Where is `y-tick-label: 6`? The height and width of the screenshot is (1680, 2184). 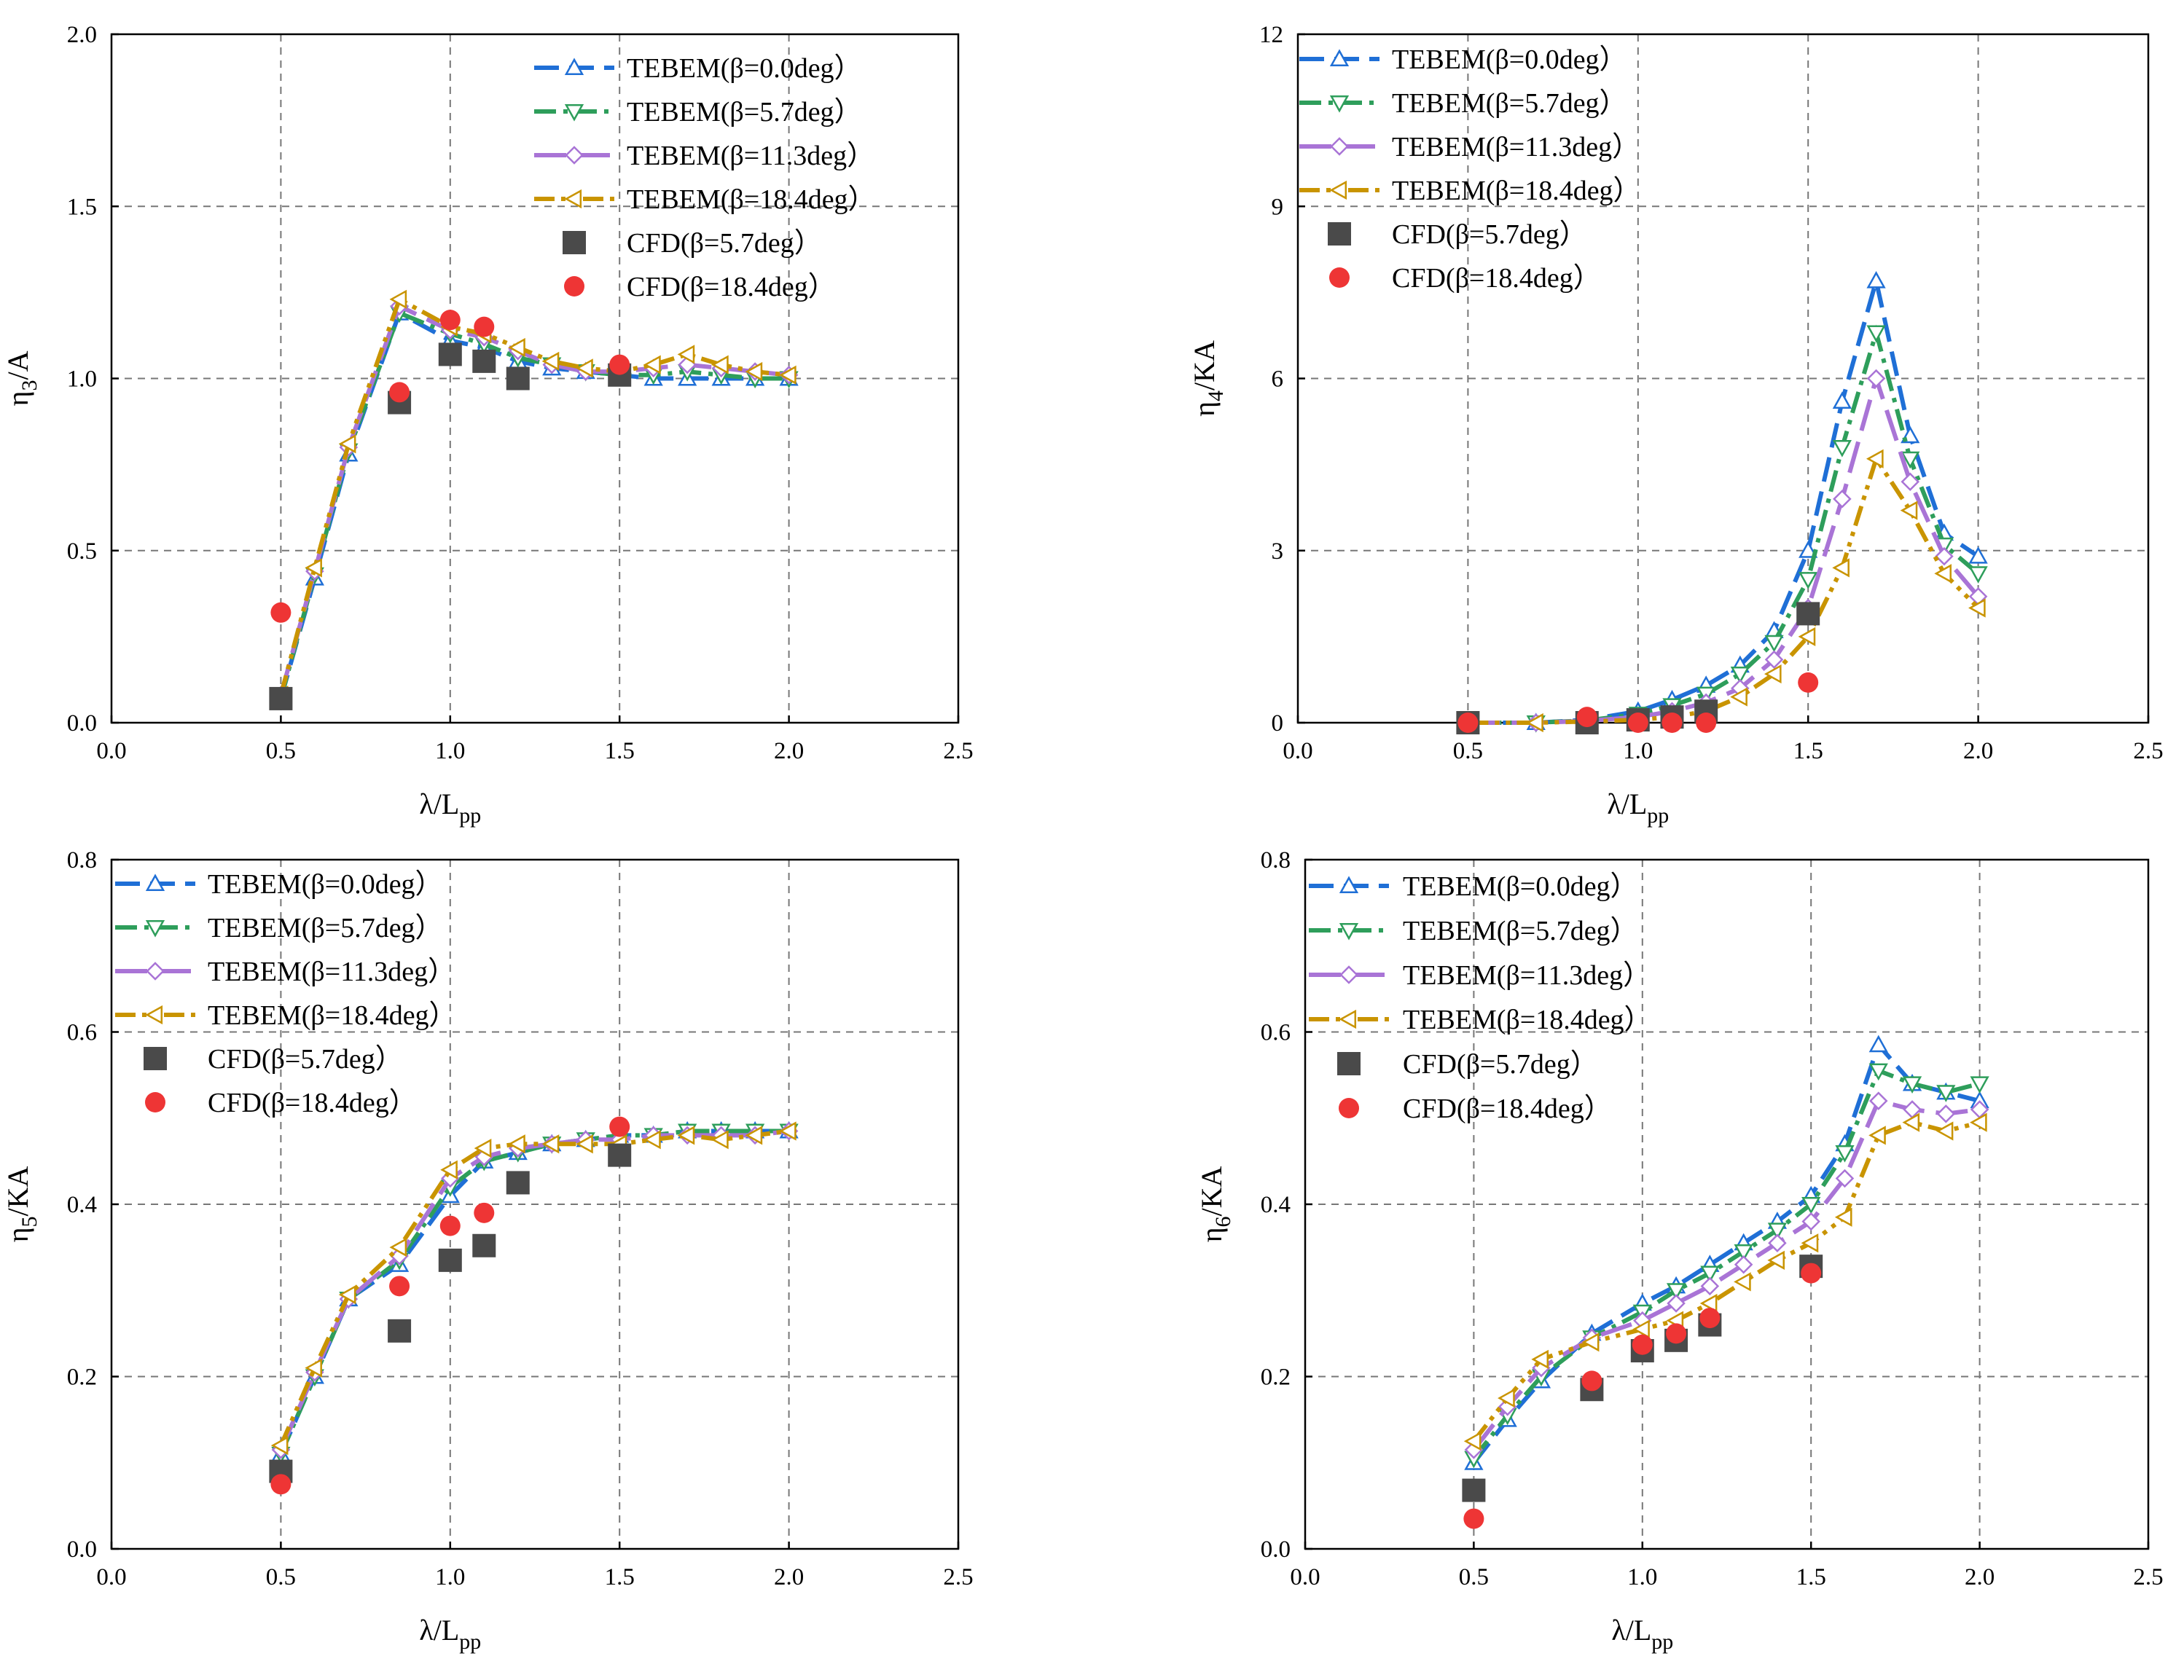
y-tick-label: 6 is located at coordinates (1278, 379).